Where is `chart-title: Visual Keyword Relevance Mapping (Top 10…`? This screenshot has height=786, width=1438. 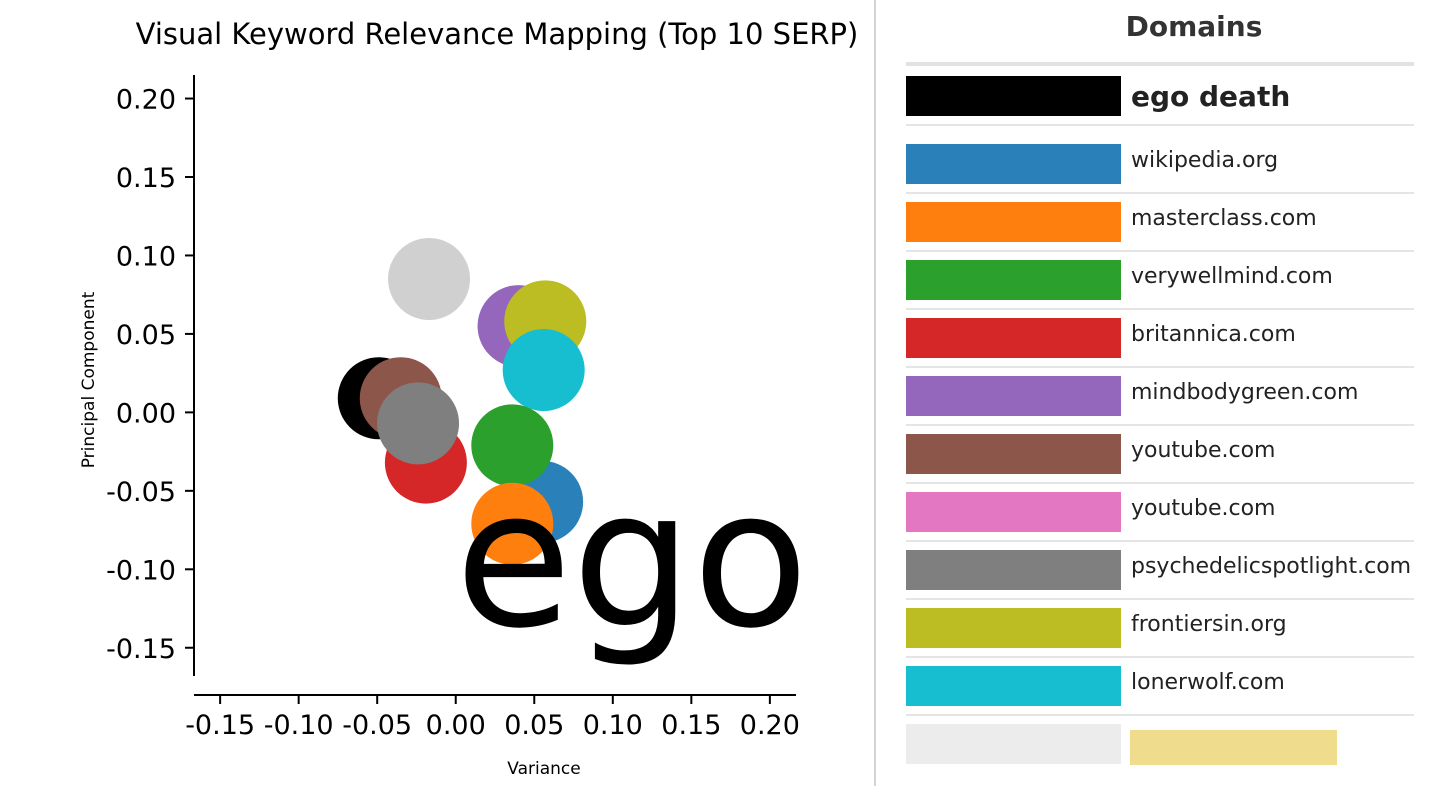
chart-title: Visual Keyword Relevance Mapping (Top 10… is located at coordinates (497, 34).